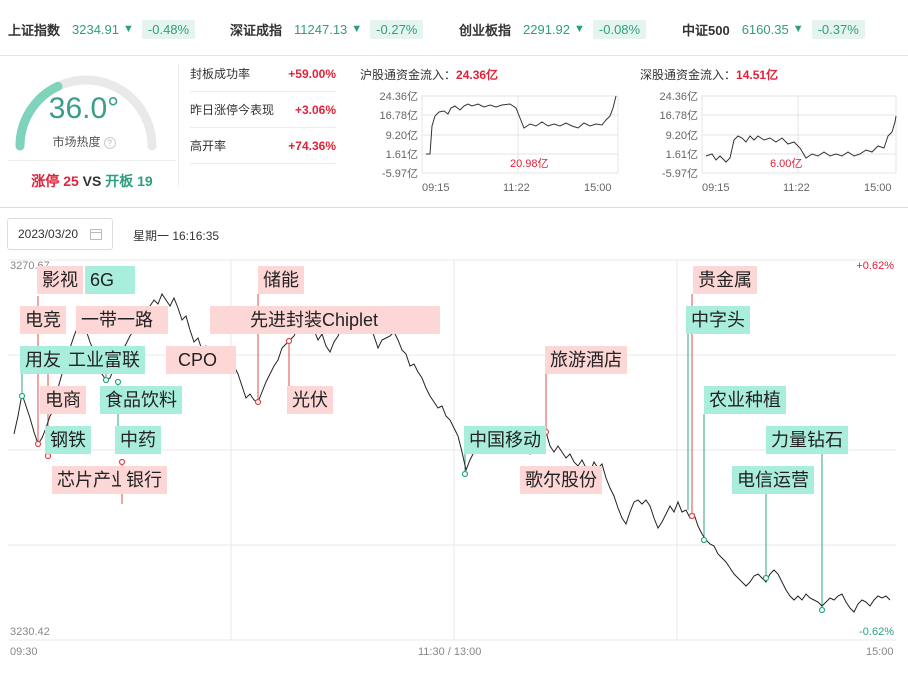 This screenshot has height=690, width=908. I want to click on stat-row: 封板成功率 +59.00%, so click(263, 74).